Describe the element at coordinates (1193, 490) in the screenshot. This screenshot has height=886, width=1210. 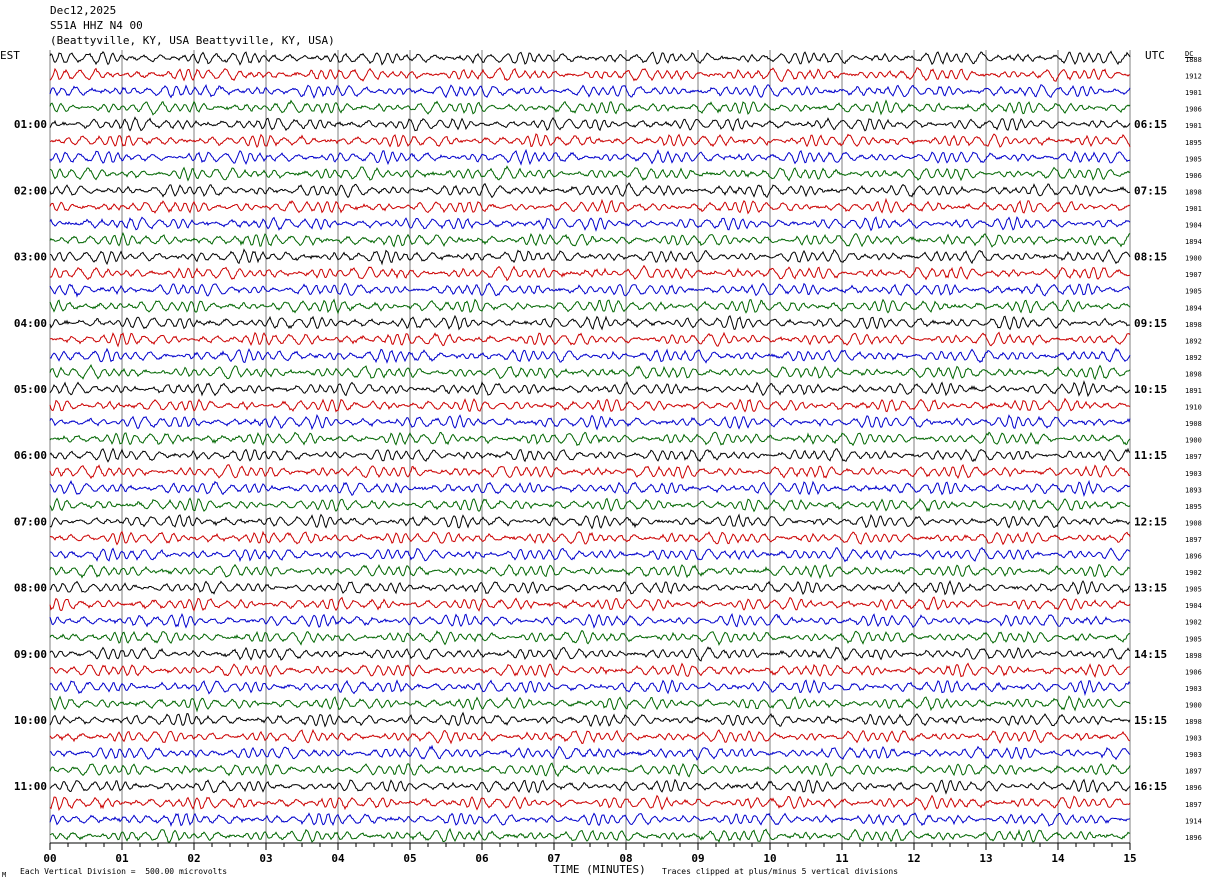
I see `dc-offset-value: 1893` at that location.